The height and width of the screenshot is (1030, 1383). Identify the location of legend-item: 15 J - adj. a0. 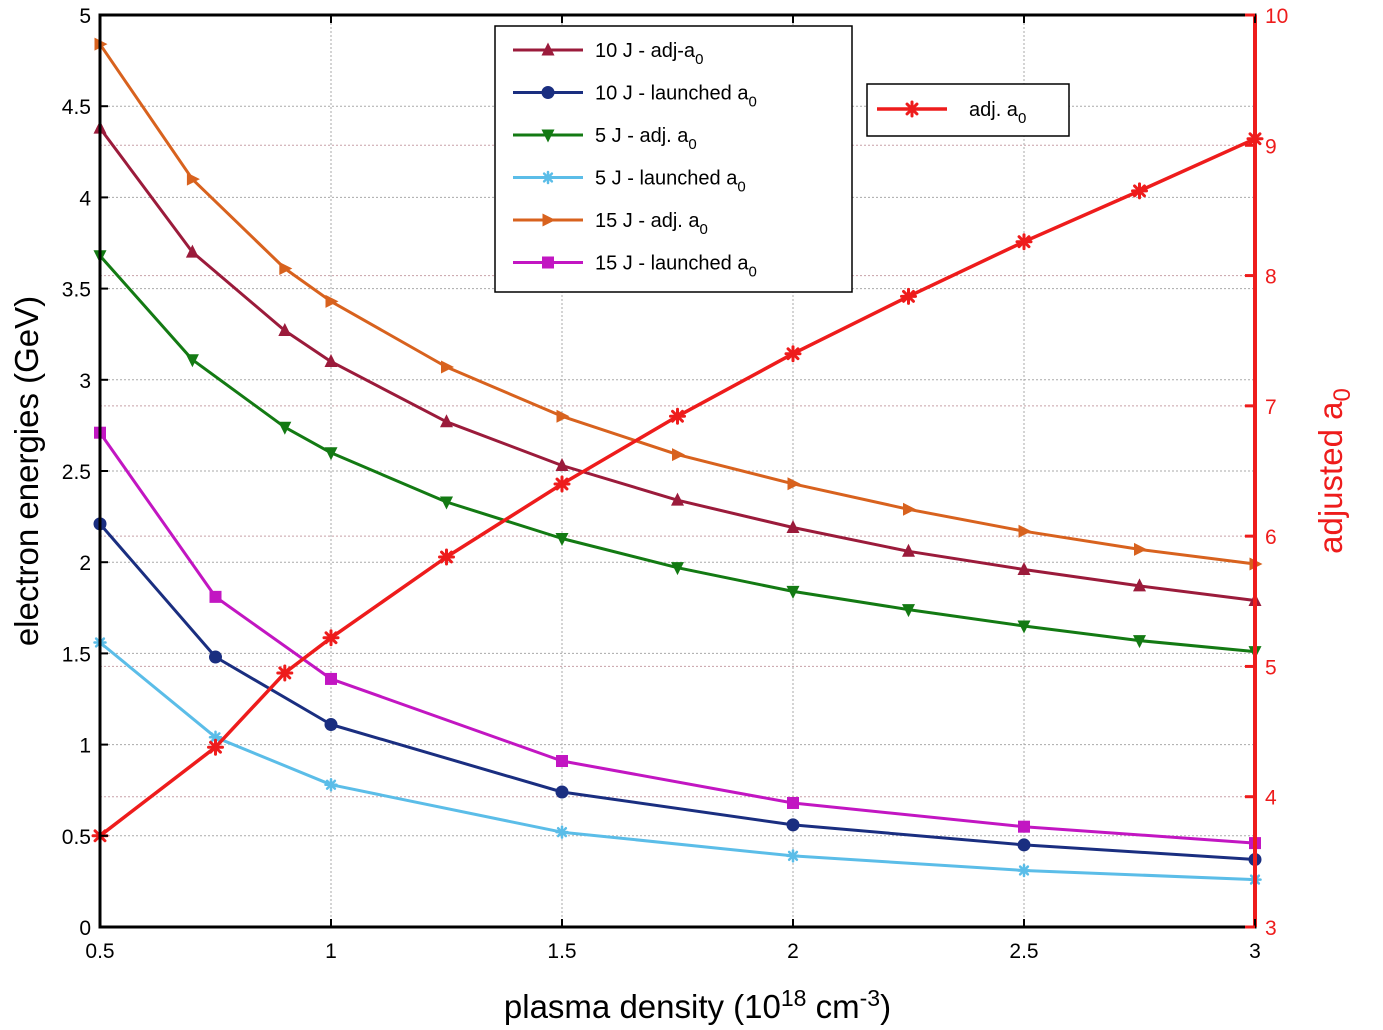
(610, 224).